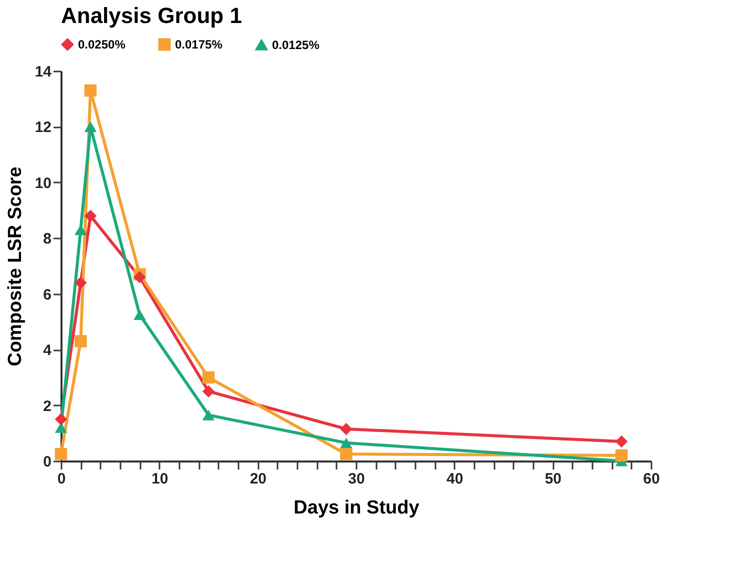 The width and height of the screenshot is (731, 576). I want to click on legend-label: 0.0125%, so click(296, 45).